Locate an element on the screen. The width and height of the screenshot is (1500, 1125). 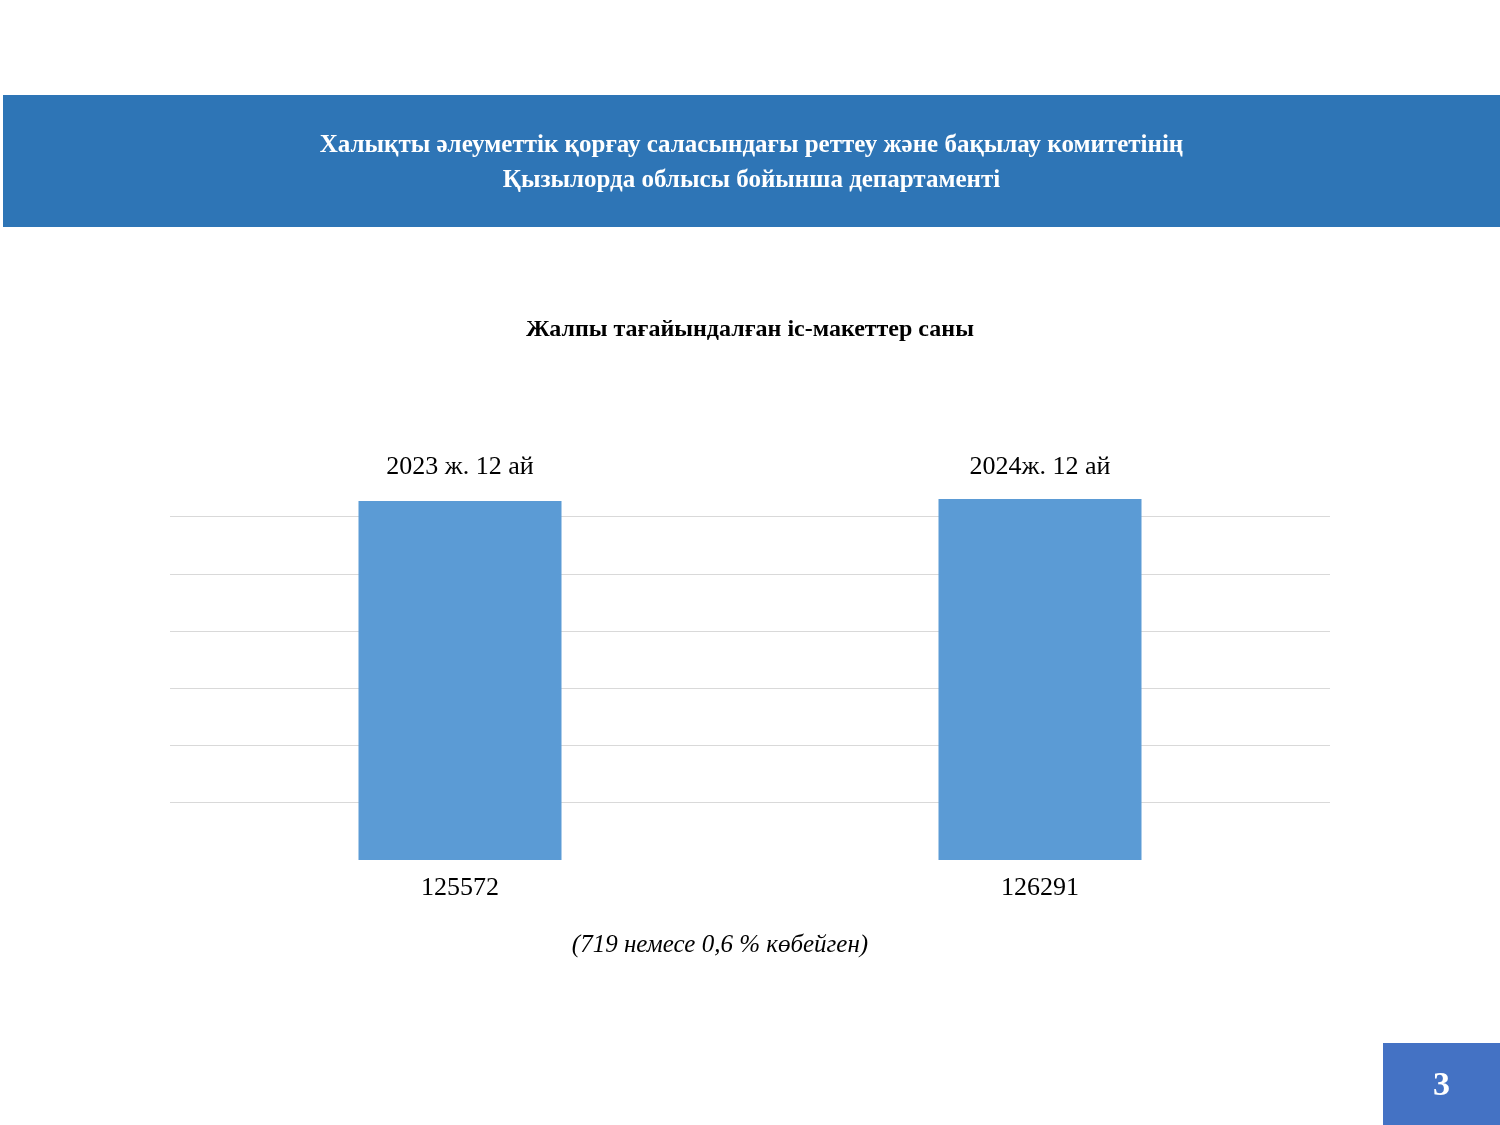
chart-subtitle: Жалпы тағайындалған іс-макеттер саны is located at coordinates (750, 328).